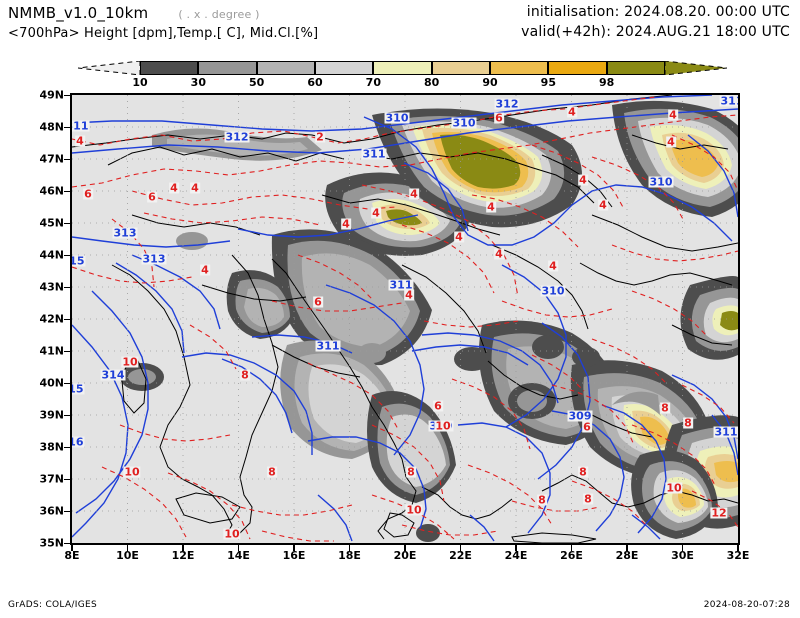 This screenshot has height=618, width=800. I want to click on colorbar-tick-label: 80, so click(432, 82).